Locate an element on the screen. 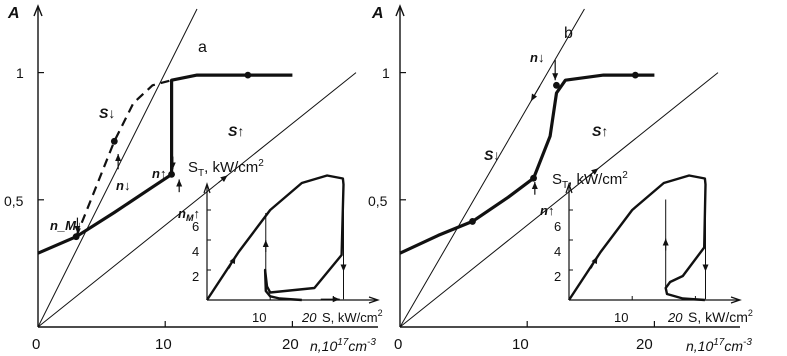 The width and height of the screenshot is (787, 356). panel-a-nm-up-label: nM↑ is located at coordinates (189, 214).